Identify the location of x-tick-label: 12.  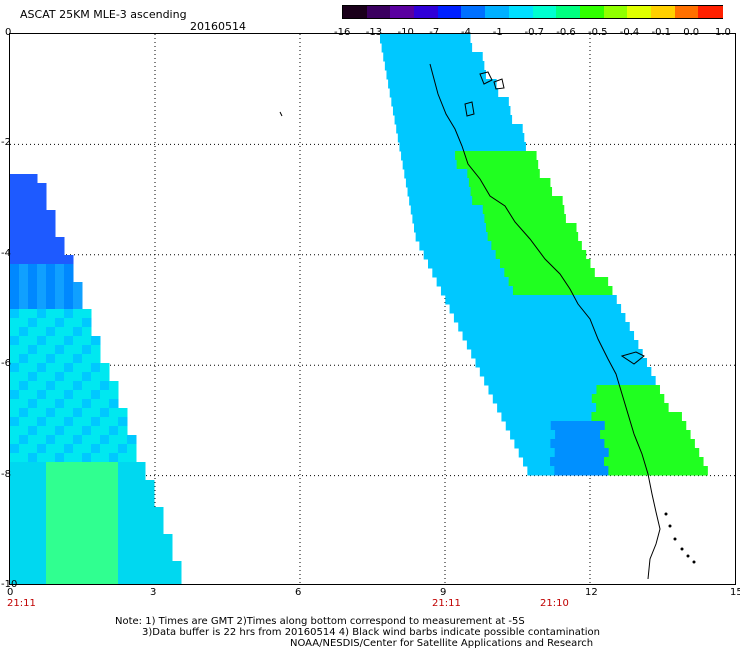
(591, 592).